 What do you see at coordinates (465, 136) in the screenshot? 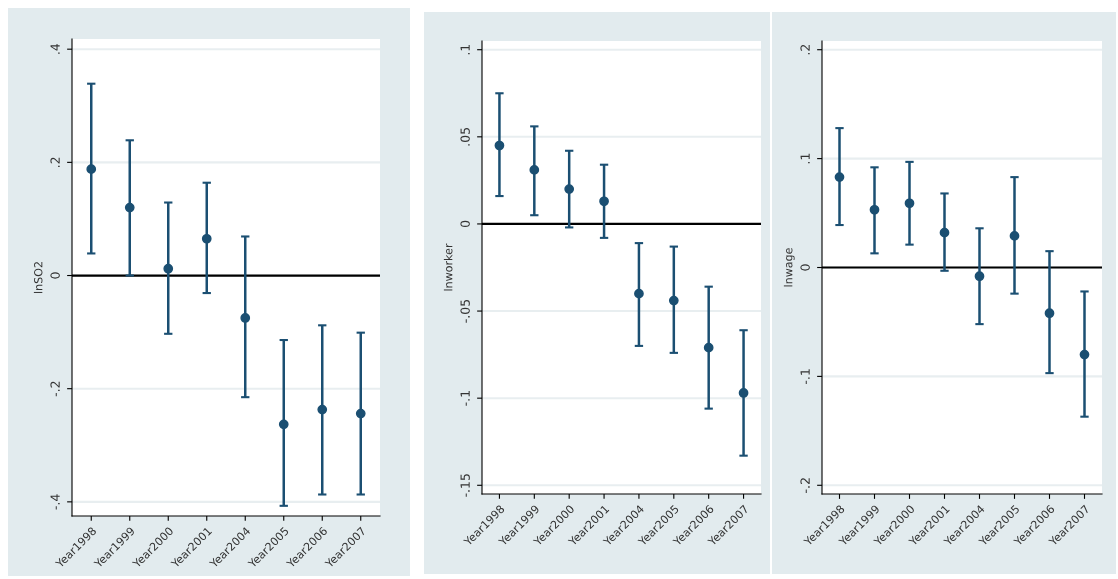
I see `y-tick-label: .05` at bounding box center [465, 136].